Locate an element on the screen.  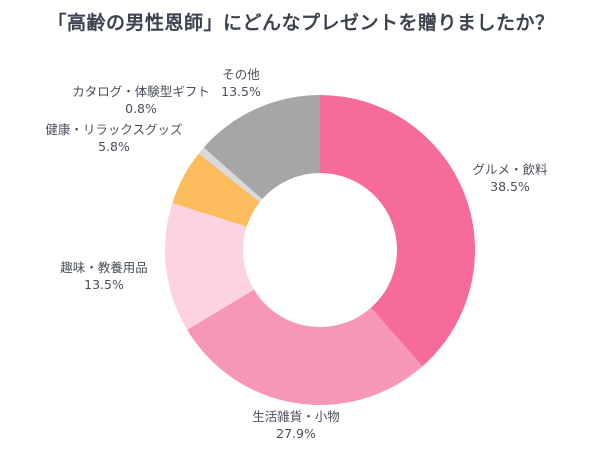
label-other: その他 13.5% is located at coordinates (241, 83).